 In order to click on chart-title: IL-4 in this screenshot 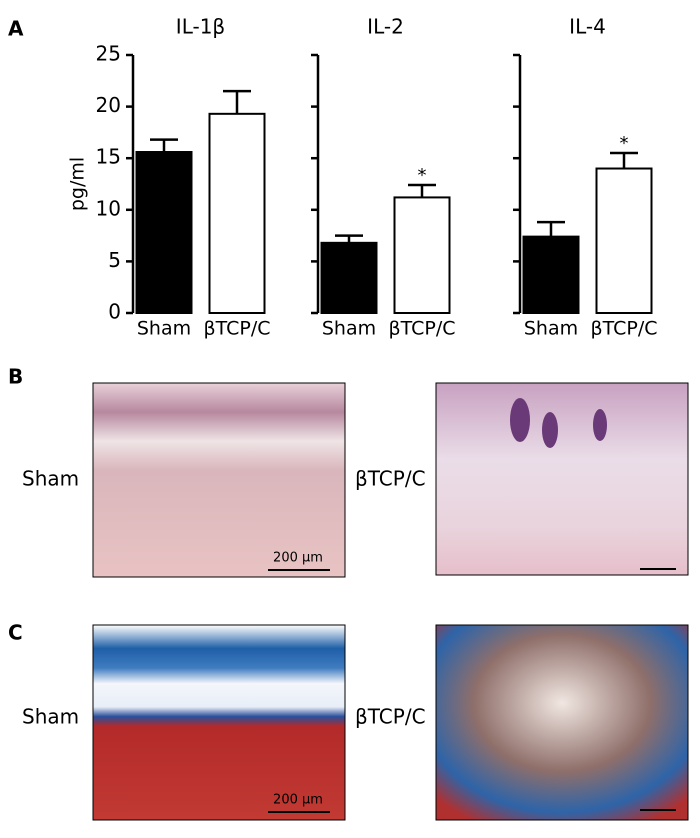, I will do `click(587, 27)`.